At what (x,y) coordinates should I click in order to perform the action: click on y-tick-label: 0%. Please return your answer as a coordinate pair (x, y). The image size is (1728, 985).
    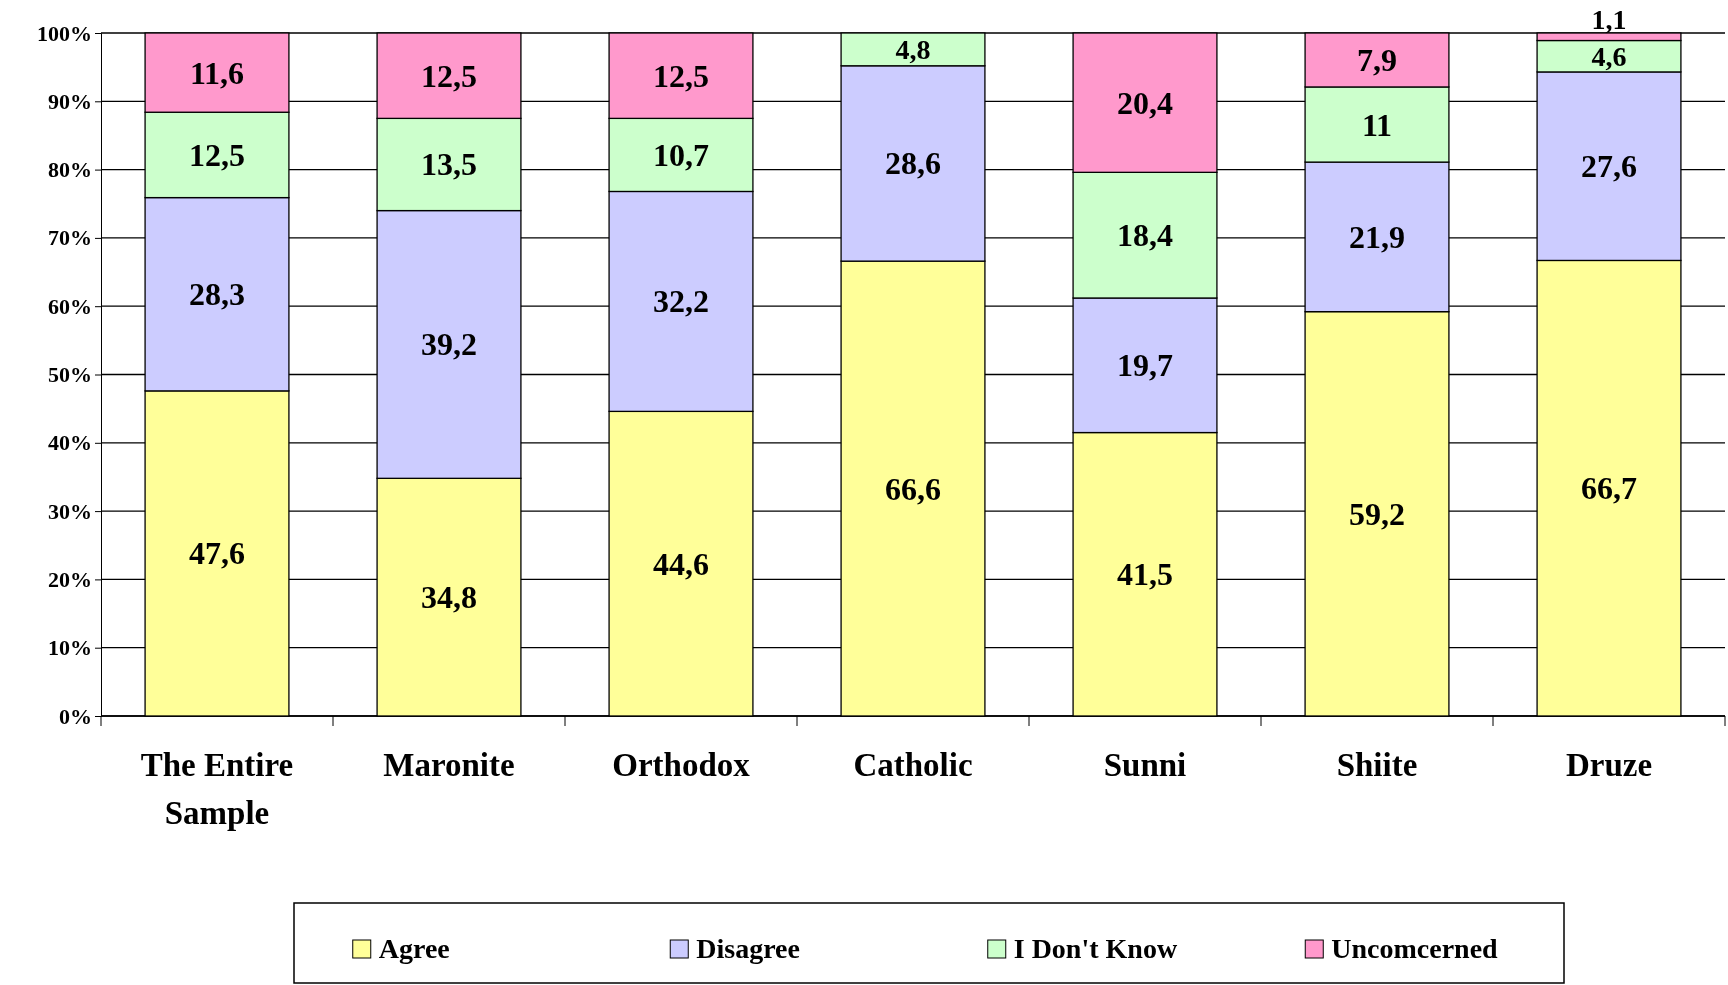
    Looking at the image, I should click on (75, 716).